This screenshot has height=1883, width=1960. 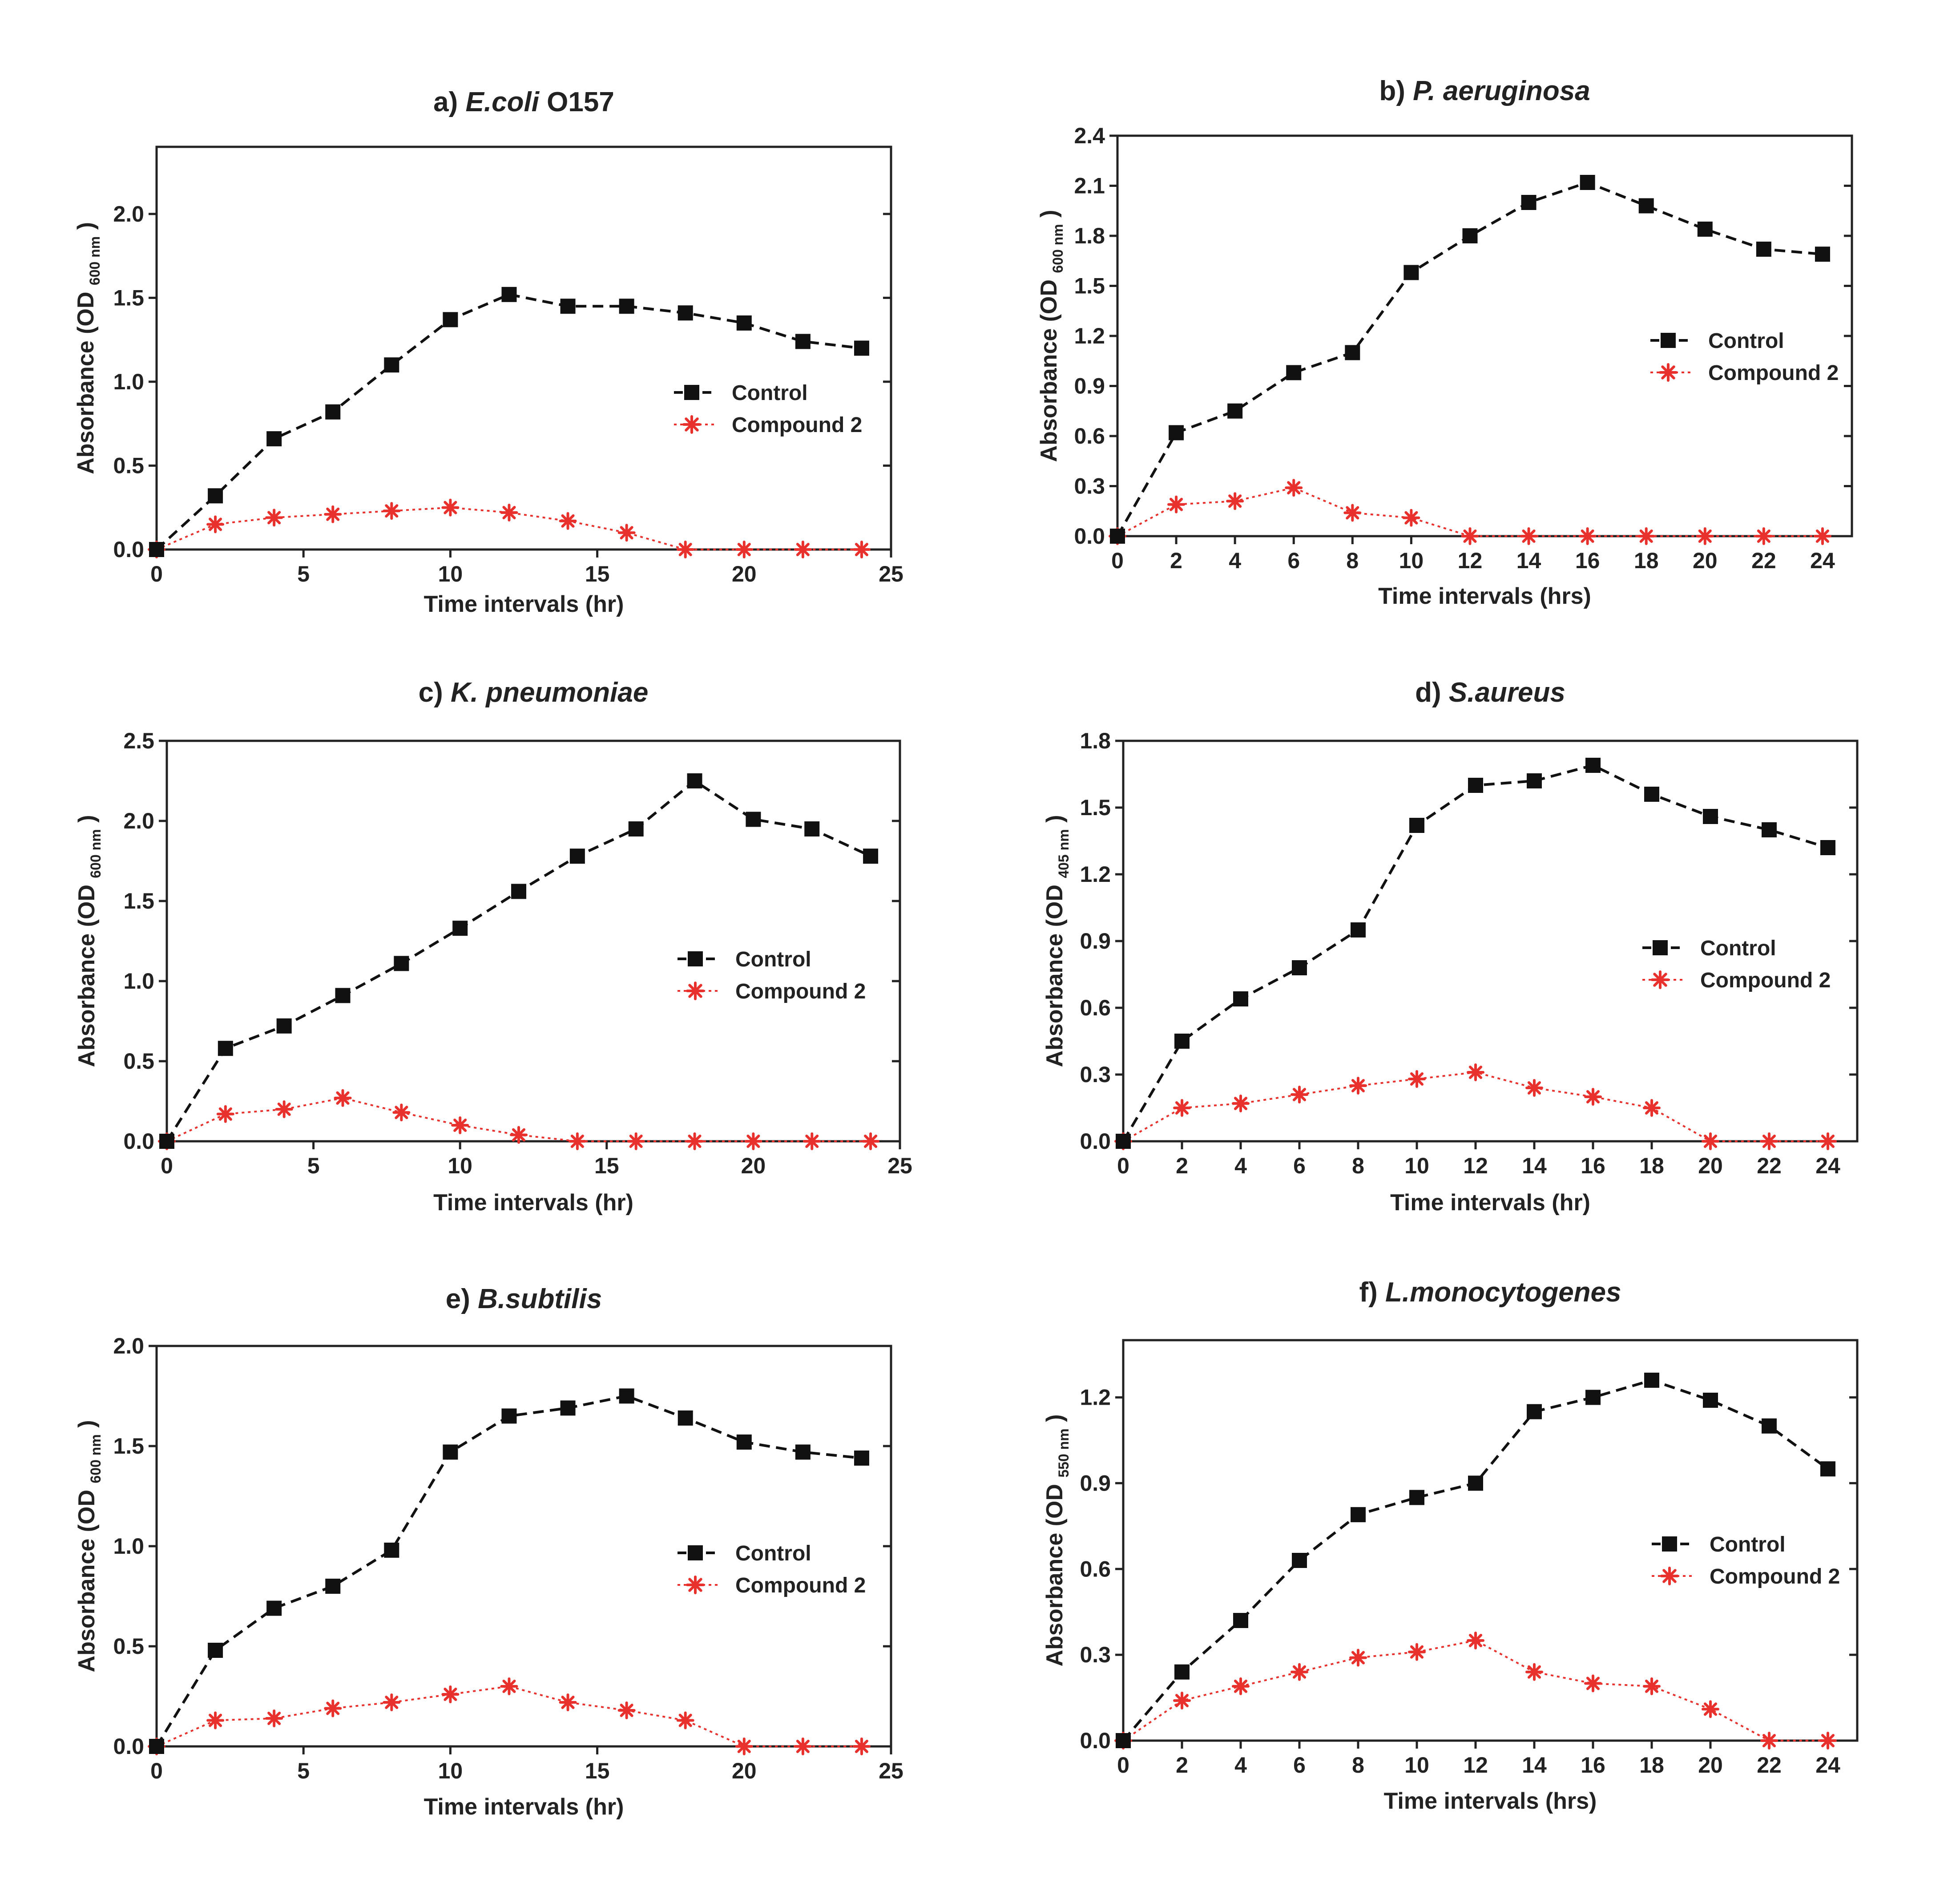 I want to click on y-label-close: ), so click(x=86, y=229).